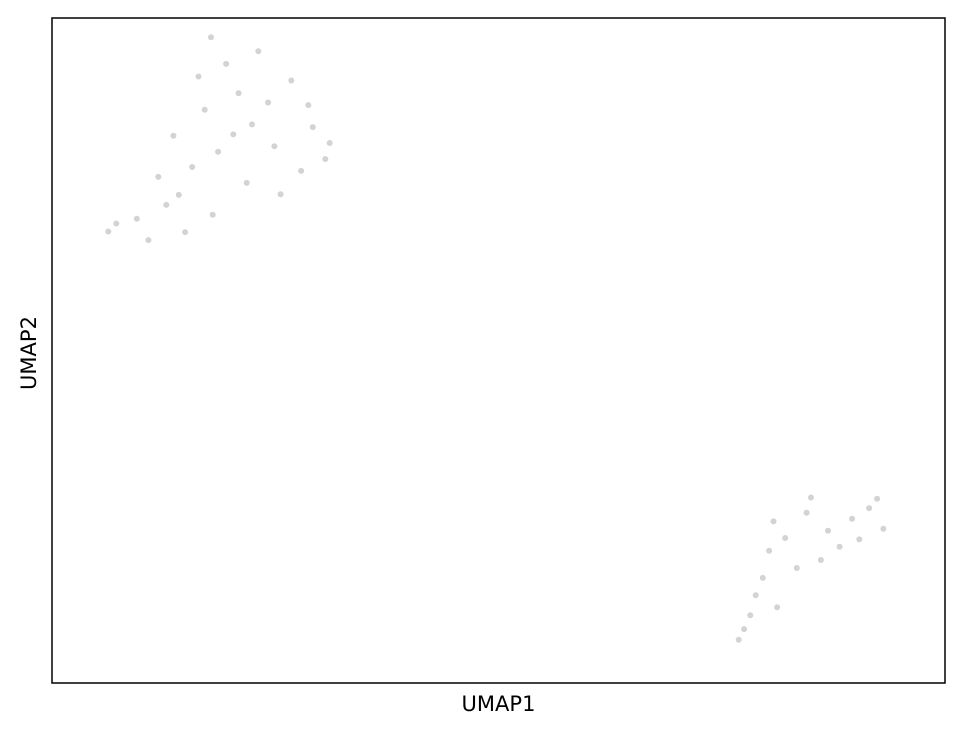  What do you see at coordinates (499, 704) in the screenshot?
I see `x-axis-label: UMAP1` at bounding box center [499, 704].